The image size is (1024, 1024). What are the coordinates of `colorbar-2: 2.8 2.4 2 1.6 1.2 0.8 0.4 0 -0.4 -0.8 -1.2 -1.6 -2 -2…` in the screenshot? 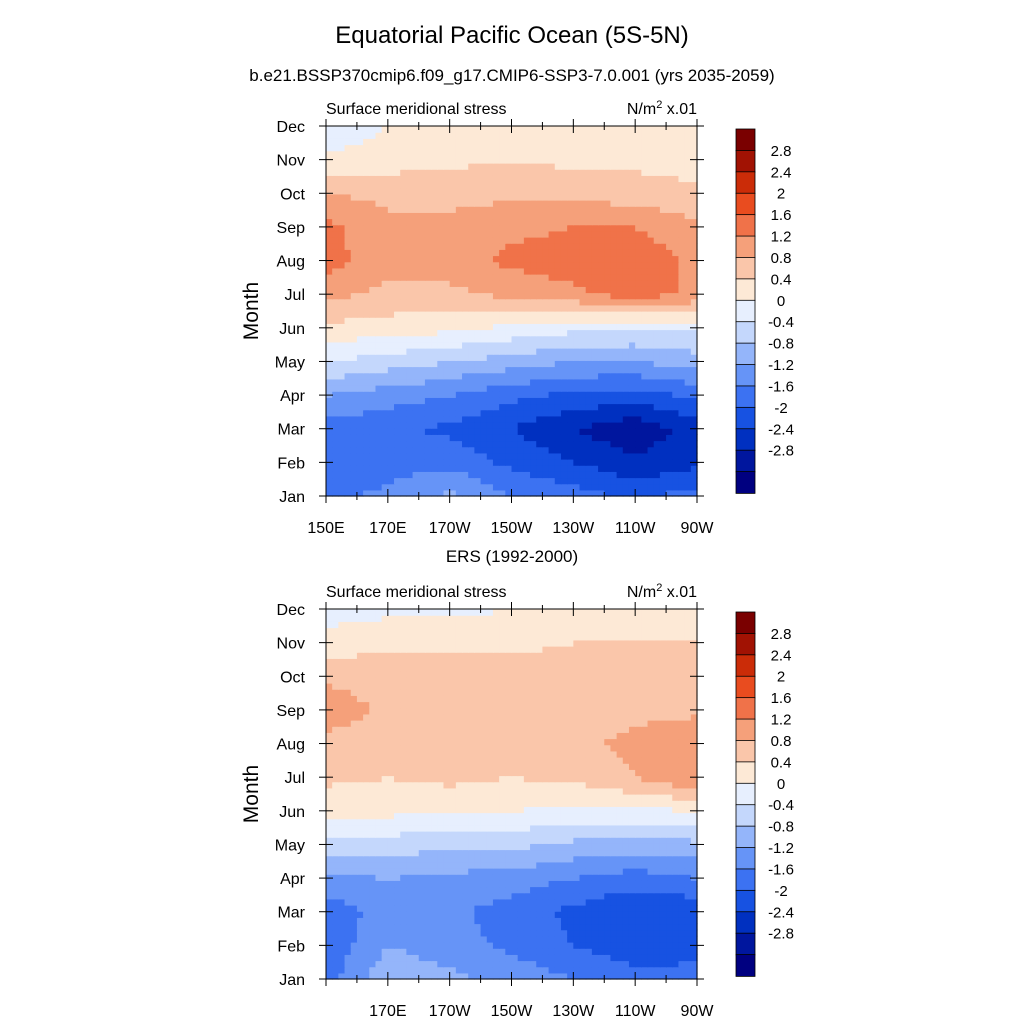 It's located at (764, 794).